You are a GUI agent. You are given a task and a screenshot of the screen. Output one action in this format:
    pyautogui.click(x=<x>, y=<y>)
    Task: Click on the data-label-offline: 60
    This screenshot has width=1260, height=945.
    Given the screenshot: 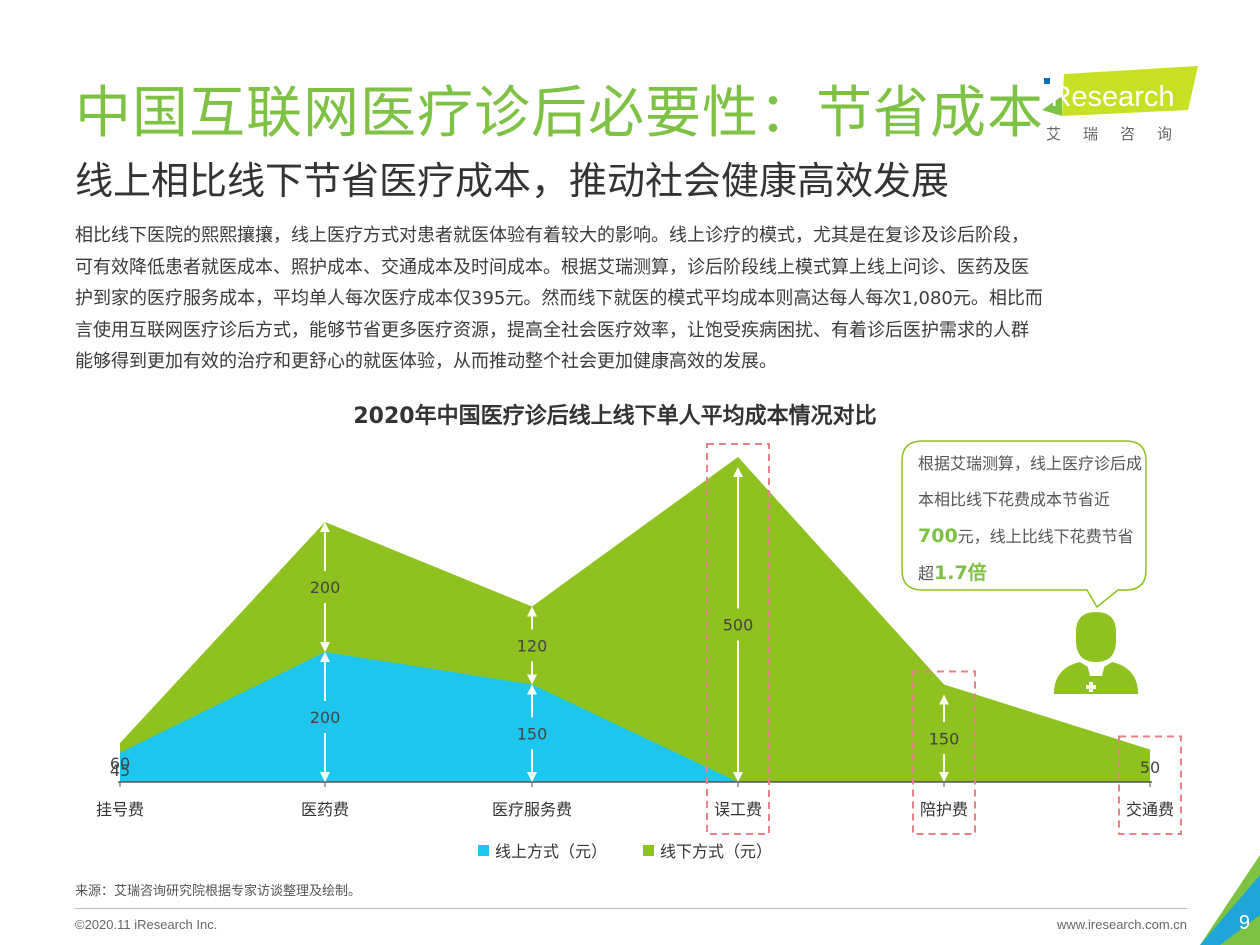 What is the action you would take?
    pyautogui.click(x=120, y=763)
    